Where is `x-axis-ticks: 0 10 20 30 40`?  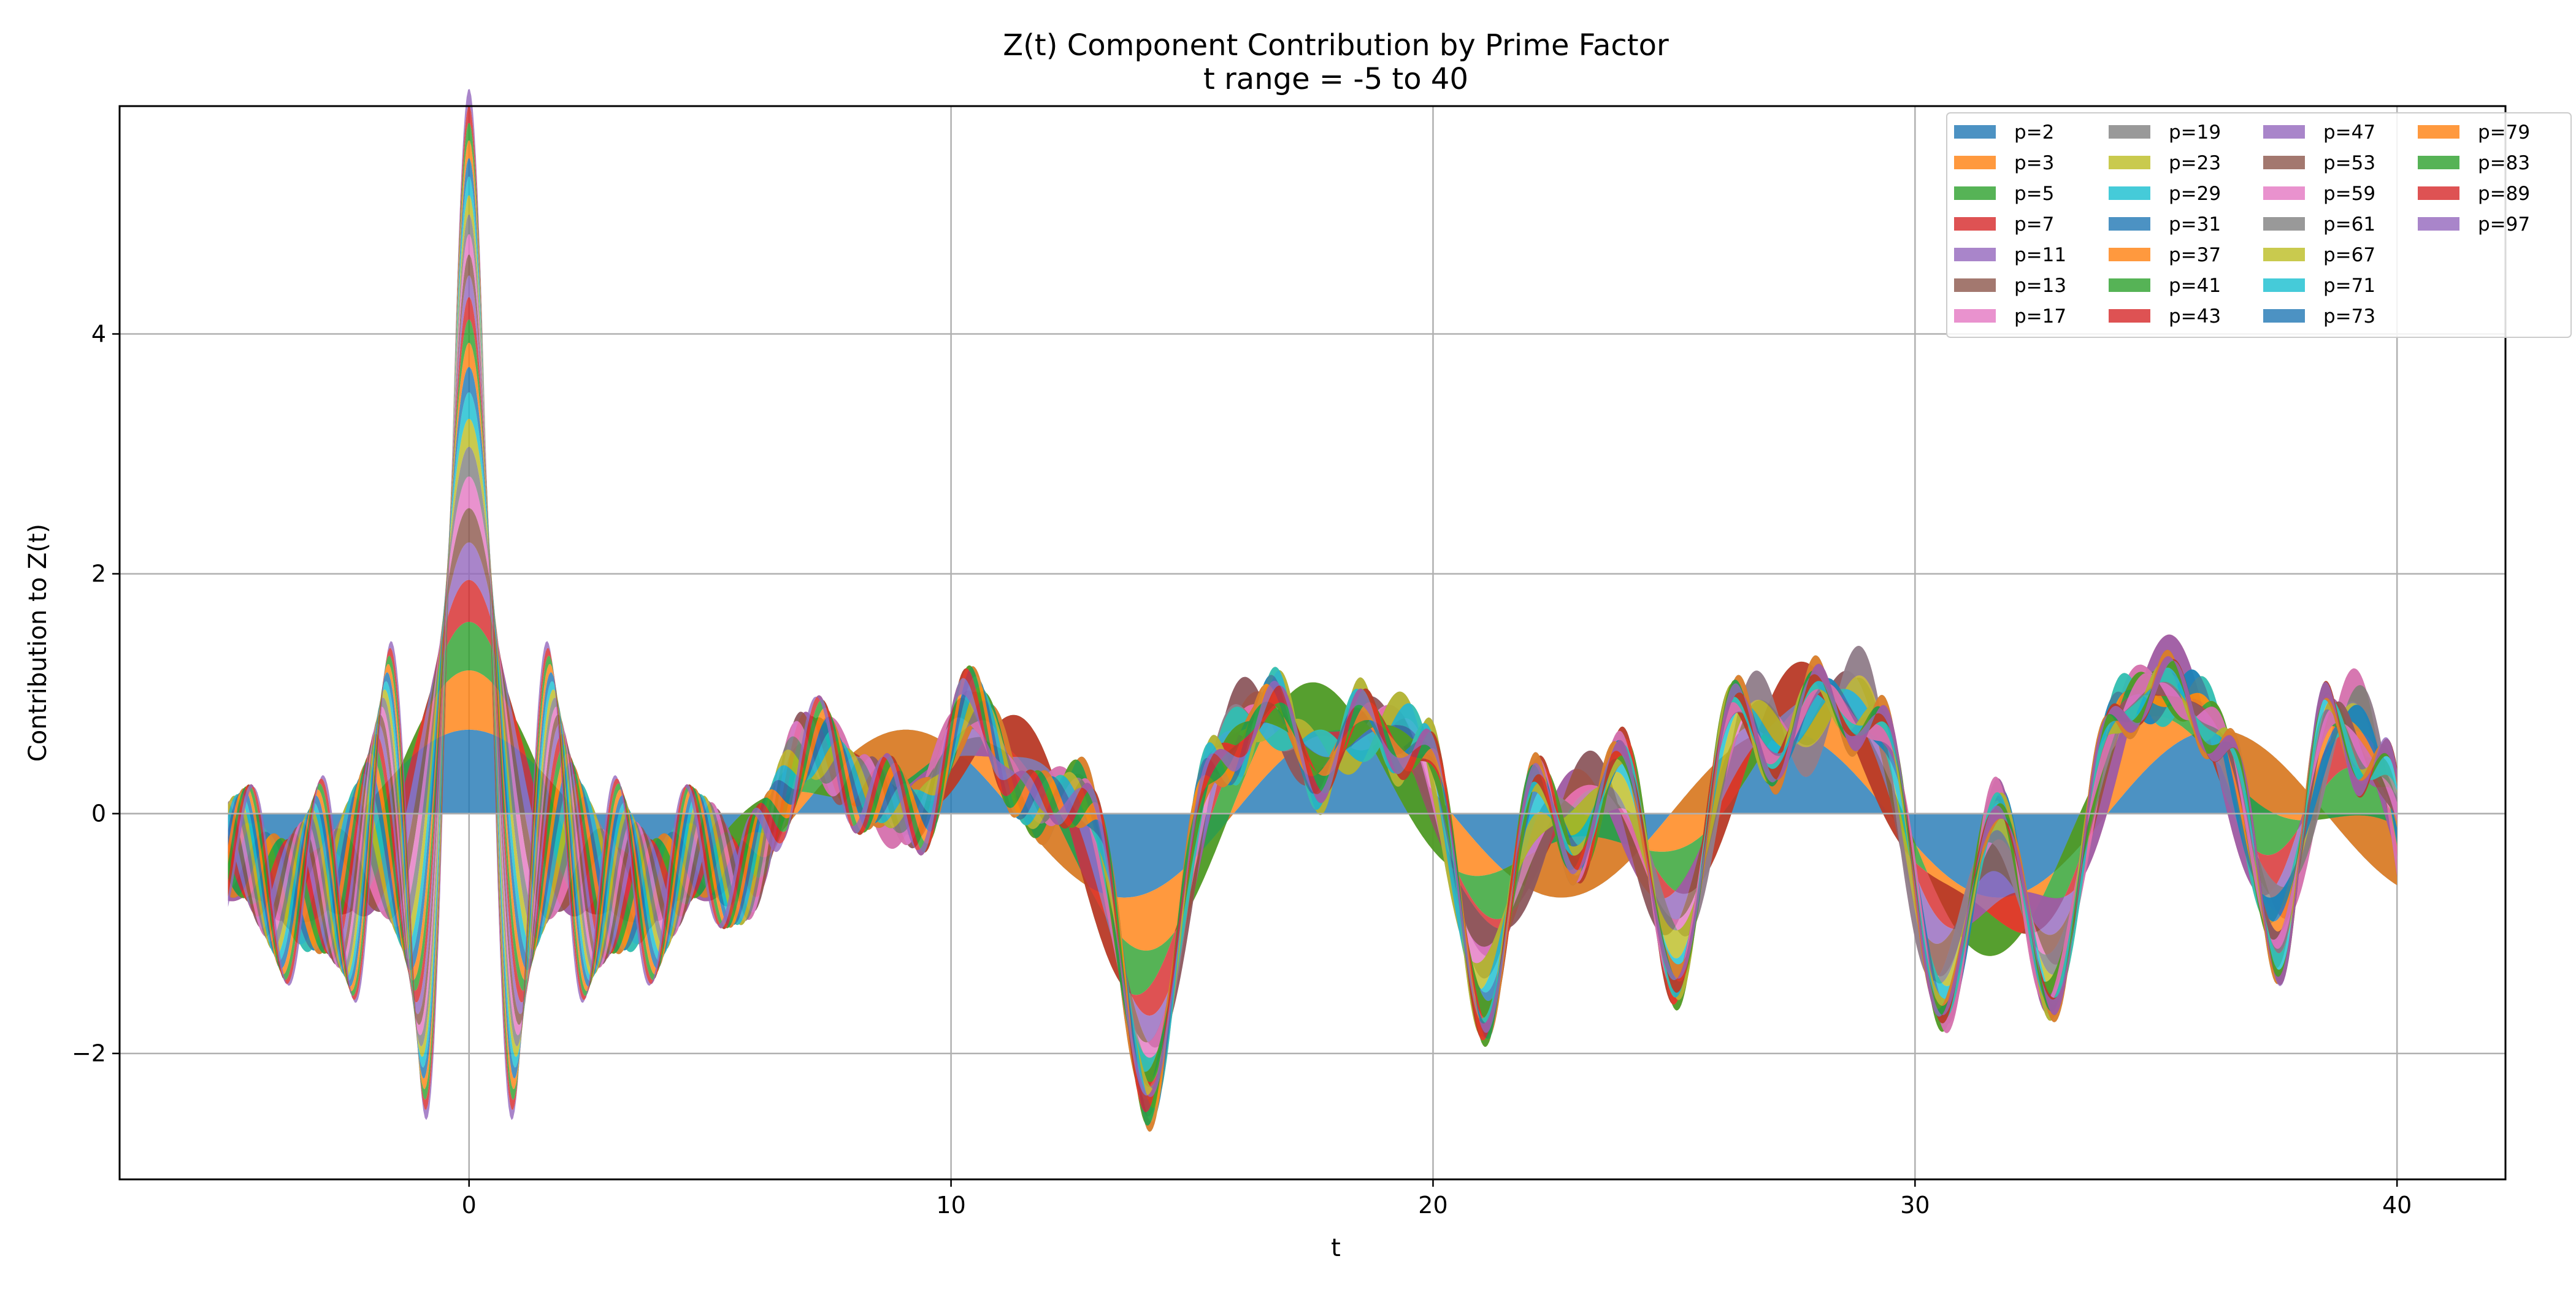
x-axis-ticks: 0 10 20 30 40 is located at coordinates (1437, 1199).